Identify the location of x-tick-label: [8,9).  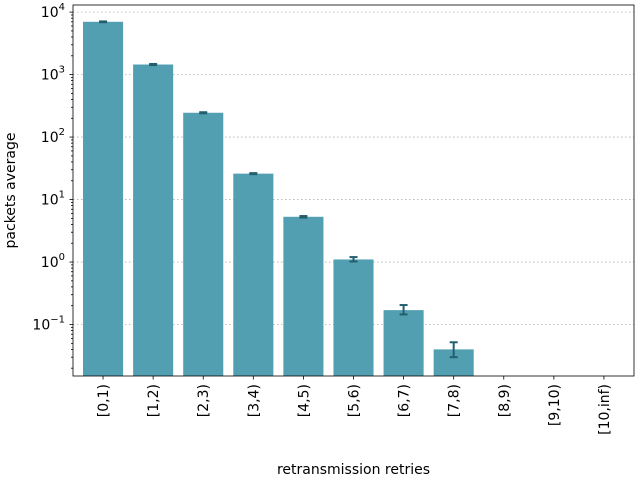
(505, 400).